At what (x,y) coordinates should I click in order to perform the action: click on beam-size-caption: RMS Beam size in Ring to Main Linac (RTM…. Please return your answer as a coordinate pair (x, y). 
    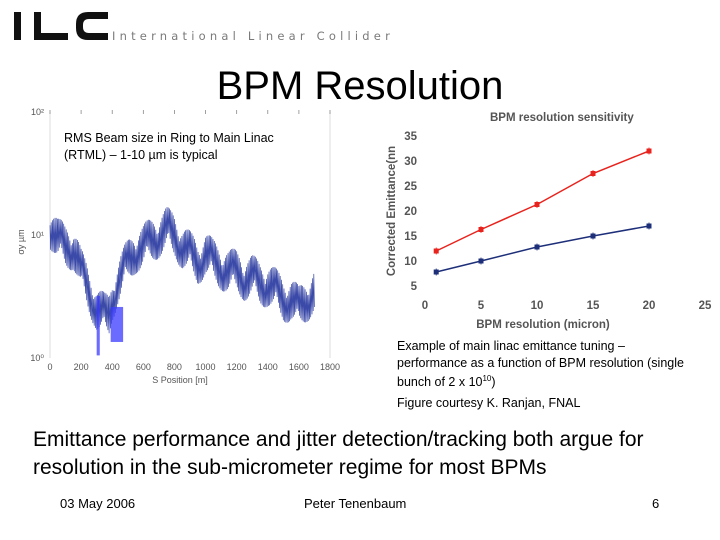
    Looking at the image, I should click on (169, 147).